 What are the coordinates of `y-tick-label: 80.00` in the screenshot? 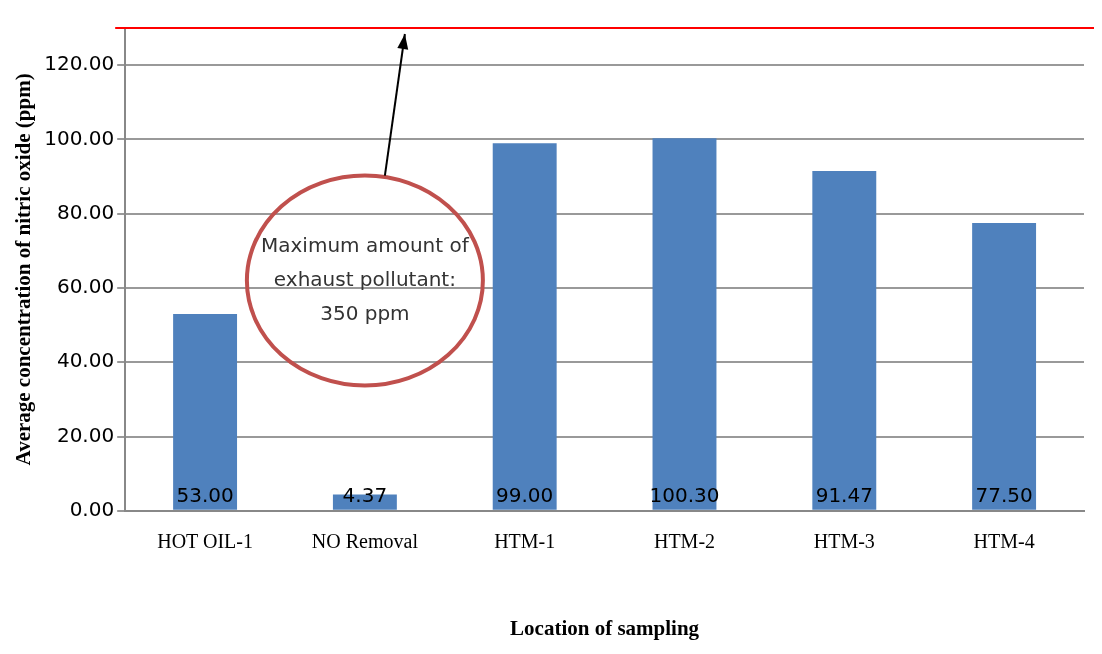 It's located at (85, 211).